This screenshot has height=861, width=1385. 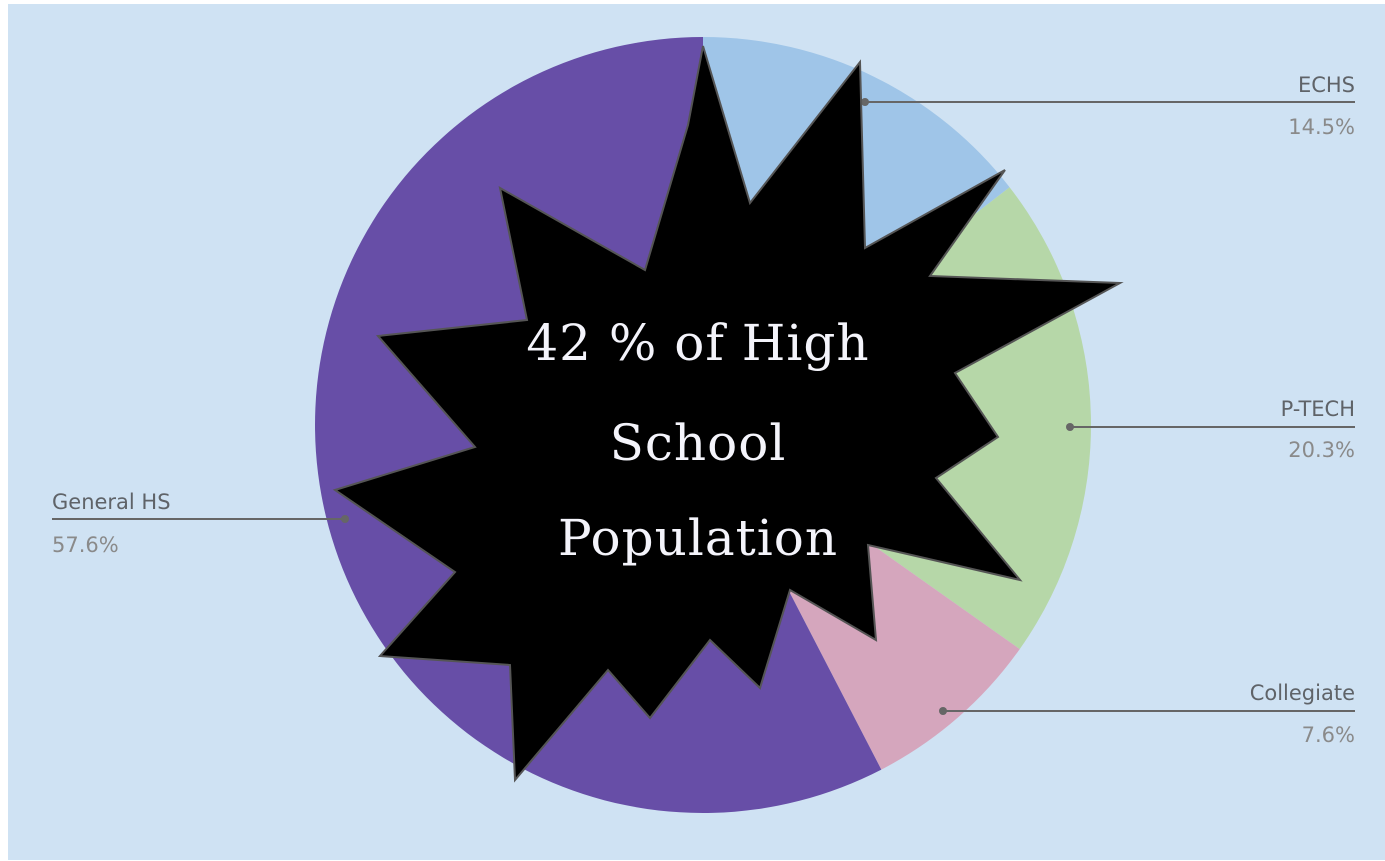 I want to click on callout-line-3: Population, so click(x=698, y=538).